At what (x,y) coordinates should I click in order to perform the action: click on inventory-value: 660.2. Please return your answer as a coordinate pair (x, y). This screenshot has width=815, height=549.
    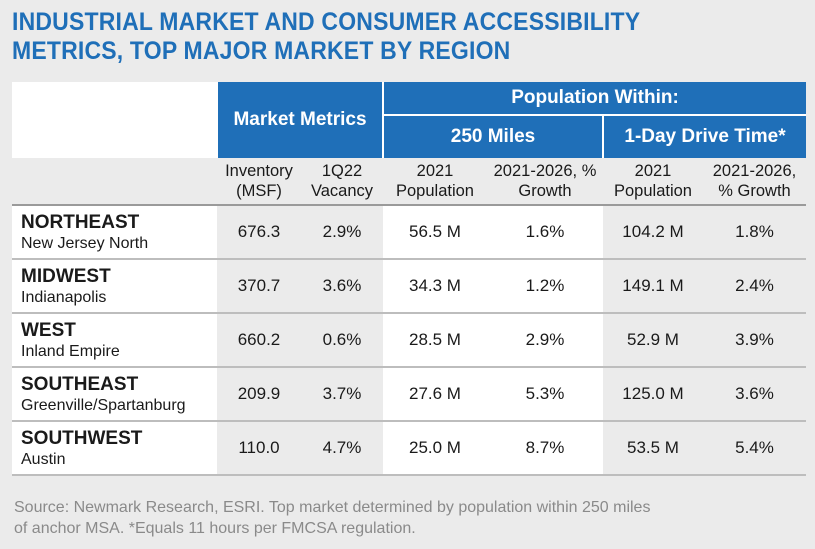
    Looking at the image, I should click on (259, 340).